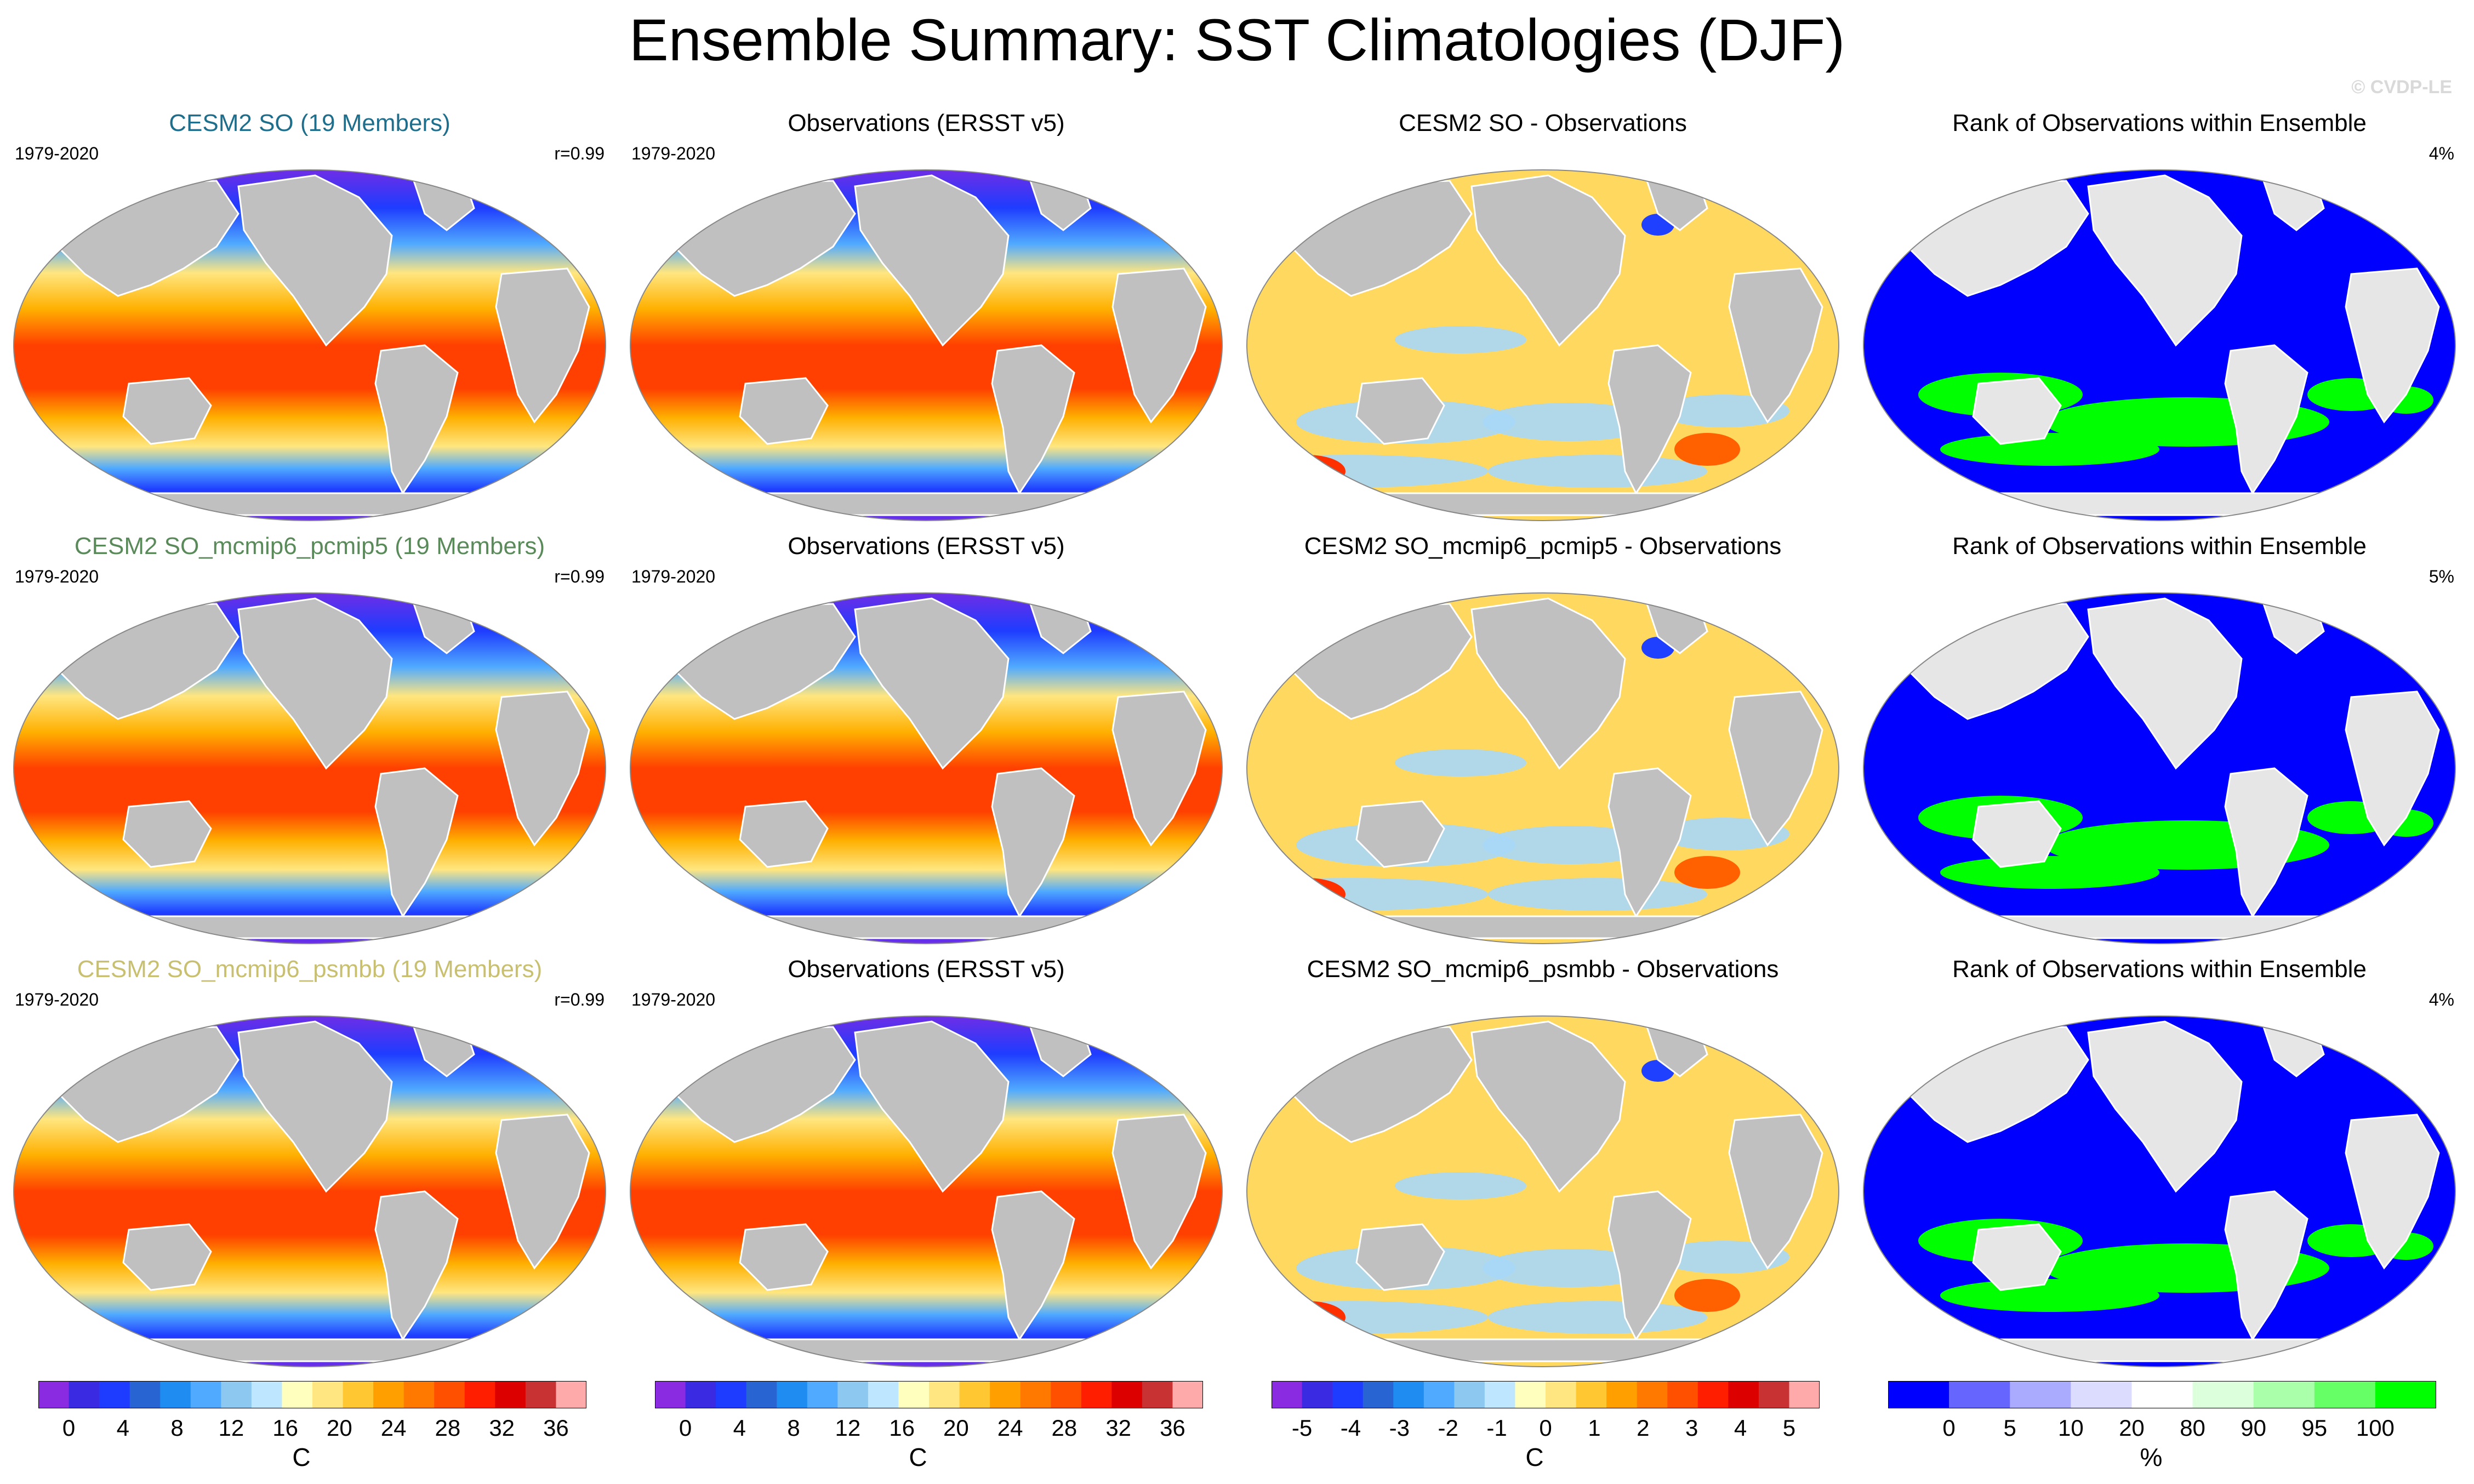 This screenshot has width=2474, height=1484. I want to click on colorbar-tick-label: 36, so click(1172, 1428).